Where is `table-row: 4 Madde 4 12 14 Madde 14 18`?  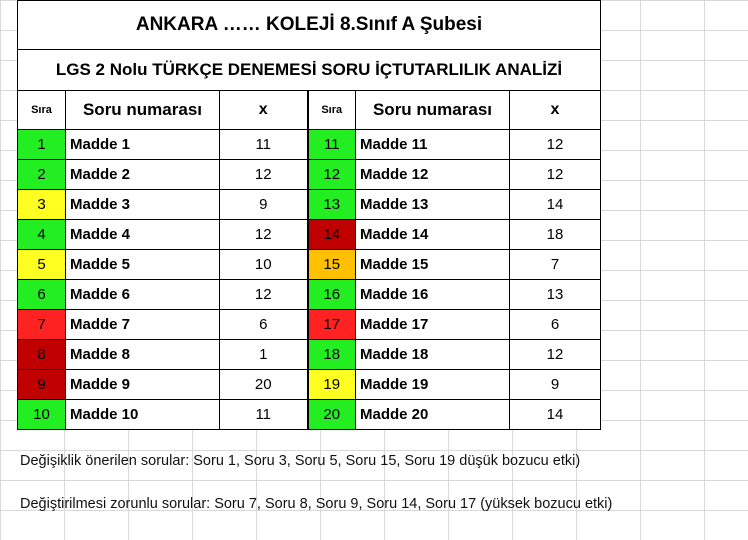
table-row: 4 Madde 4 12 14 Madde 14 18 is located at coordinates (309, 234).